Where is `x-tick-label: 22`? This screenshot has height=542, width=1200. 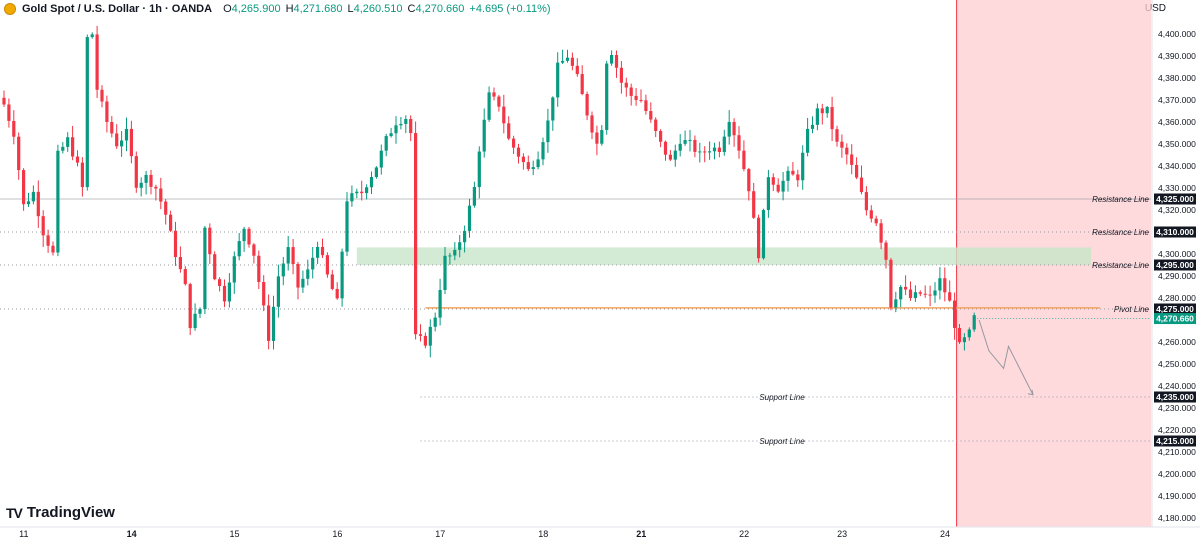
x-tick-label: 22 is located at coordinates (744, 534).